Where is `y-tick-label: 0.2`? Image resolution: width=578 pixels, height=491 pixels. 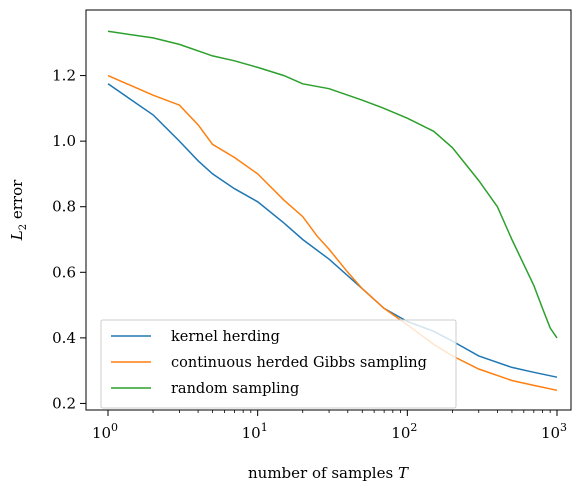
y-tick-label: 0.2 is located at coordinates (64, 403).